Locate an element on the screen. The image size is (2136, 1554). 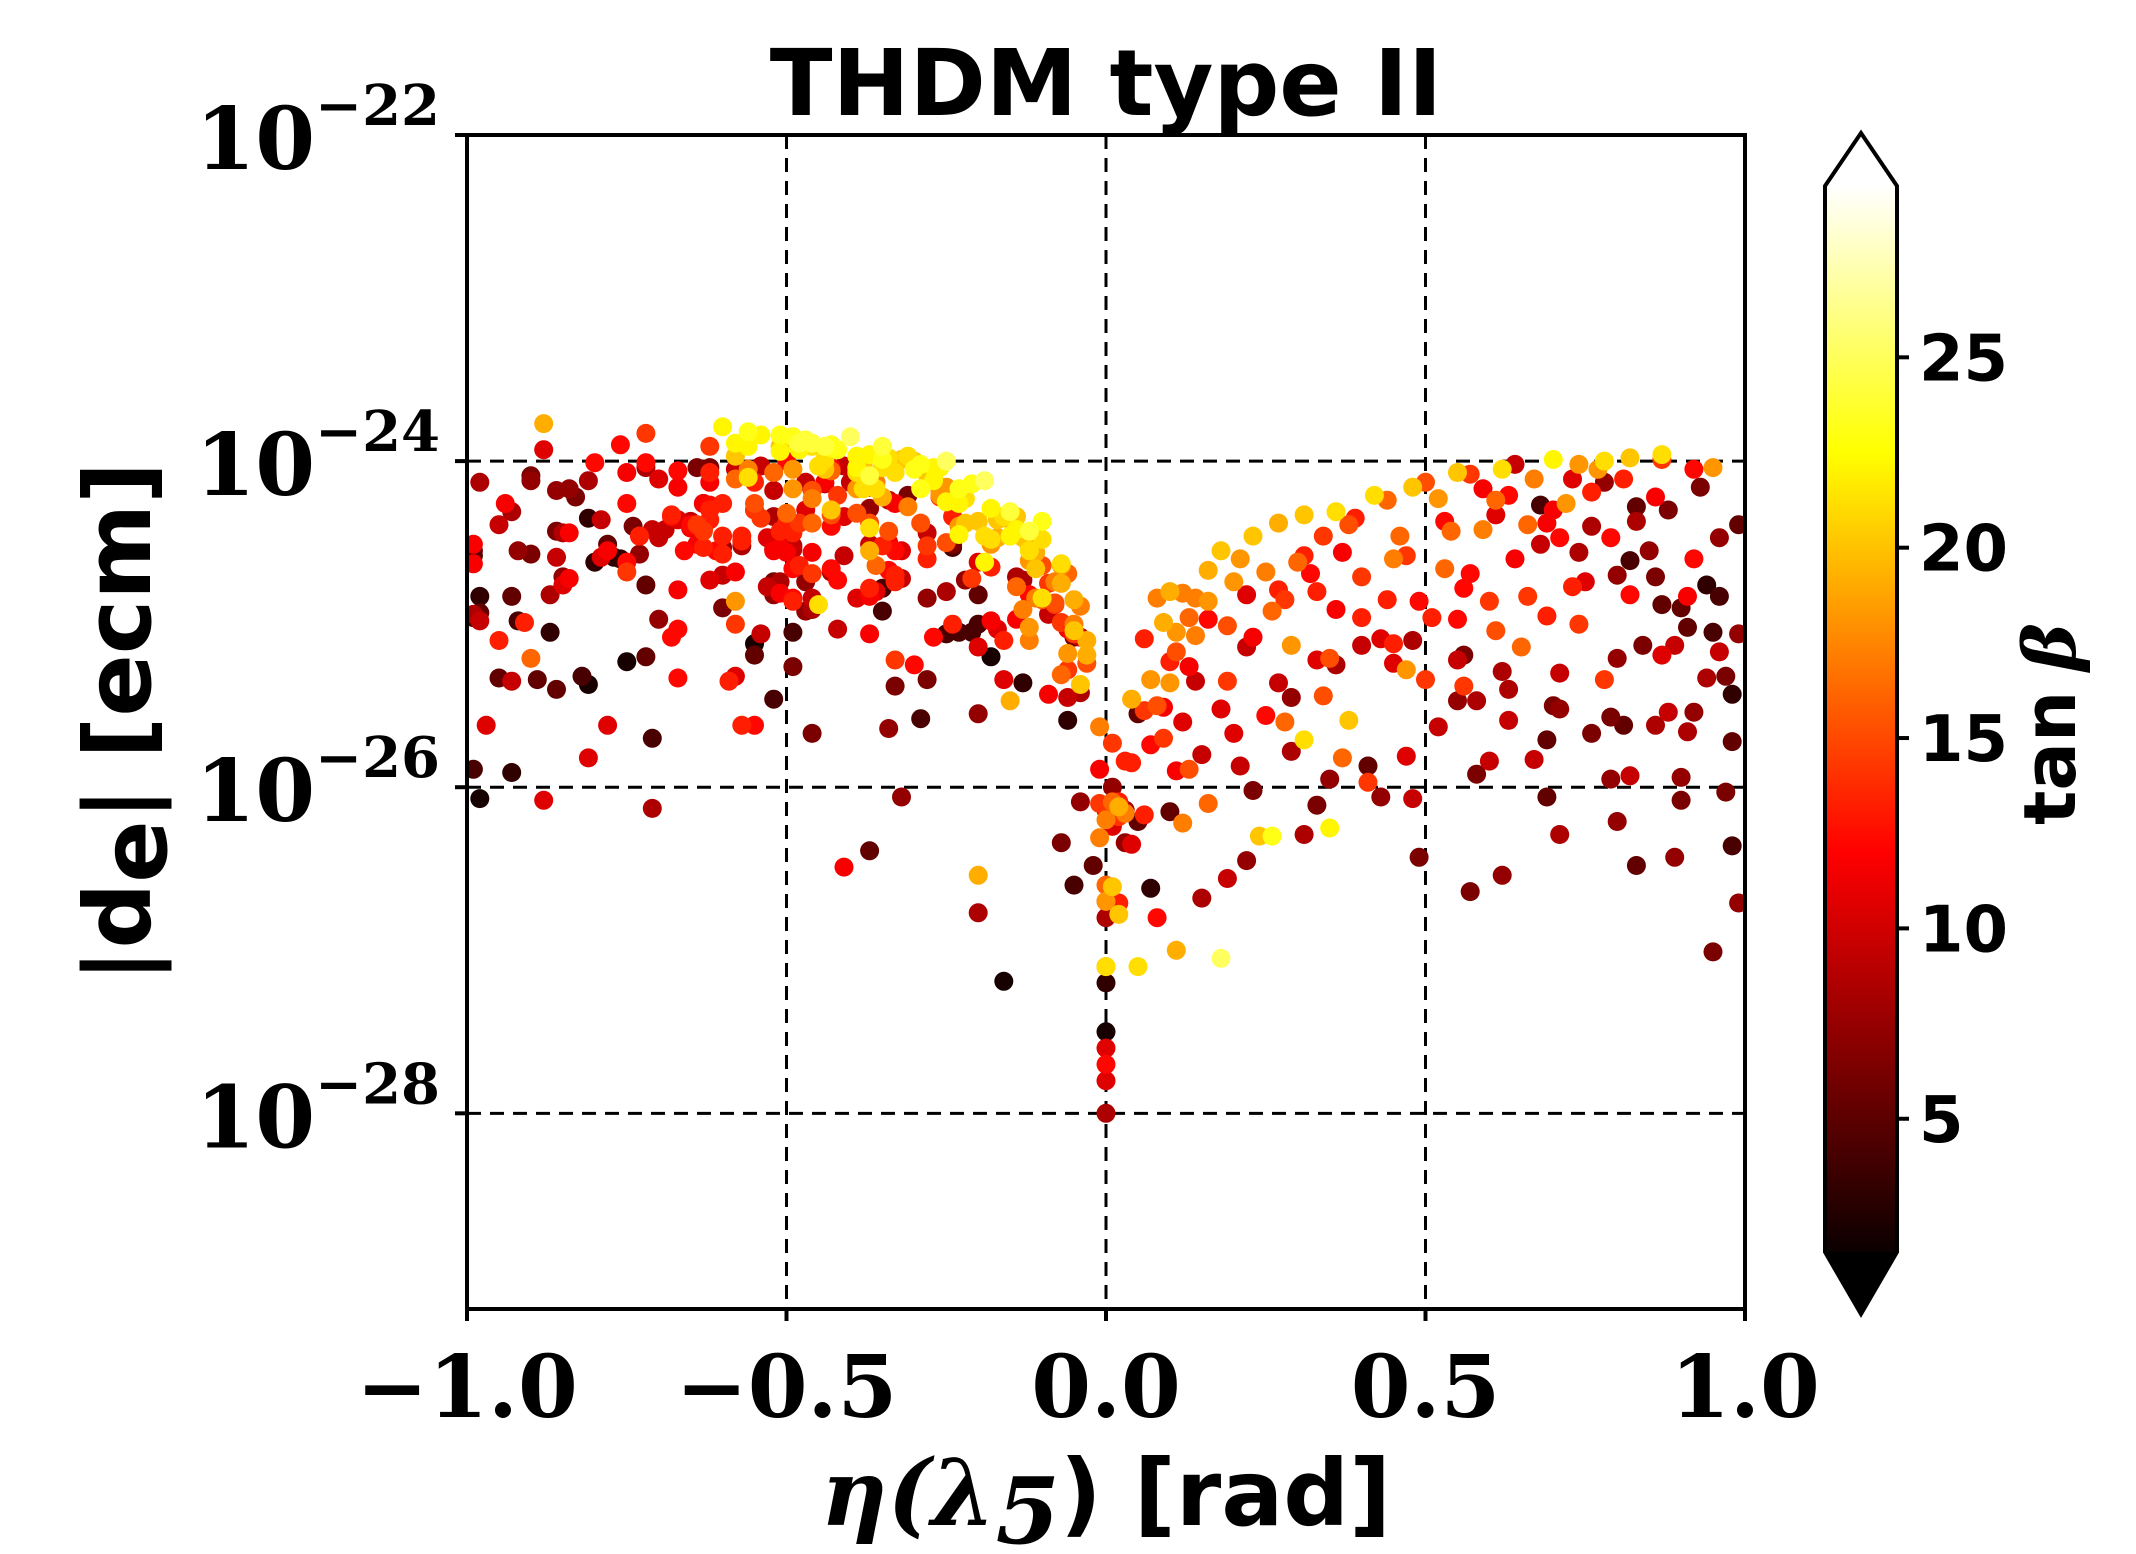
colorbar-tick-label: 25 is located at coordinates (1963, 359).